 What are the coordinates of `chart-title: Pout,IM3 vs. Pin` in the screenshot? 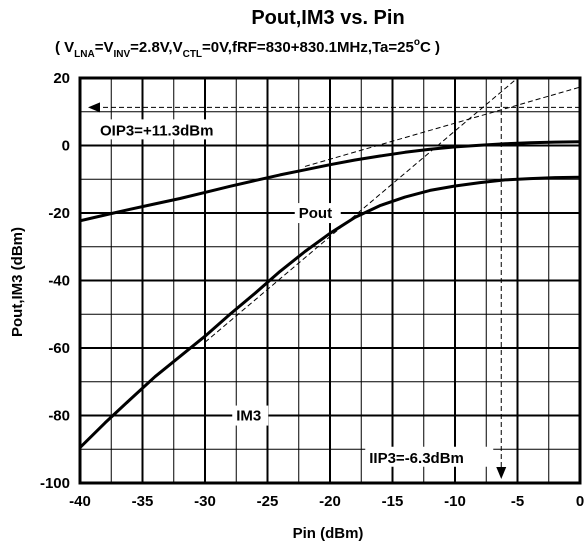 It's located at (327, 18).